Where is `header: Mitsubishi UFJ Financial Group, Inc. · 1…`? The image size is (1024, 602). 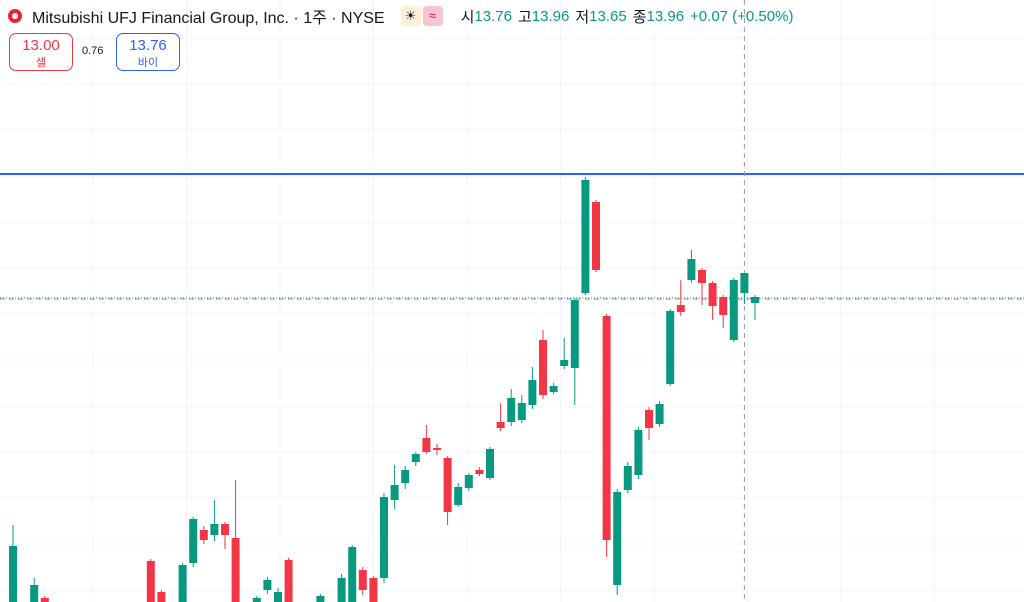
header: Mitsubishi UFJ Financial Group, Inc. · 1… is located at coordinates (400, 16).